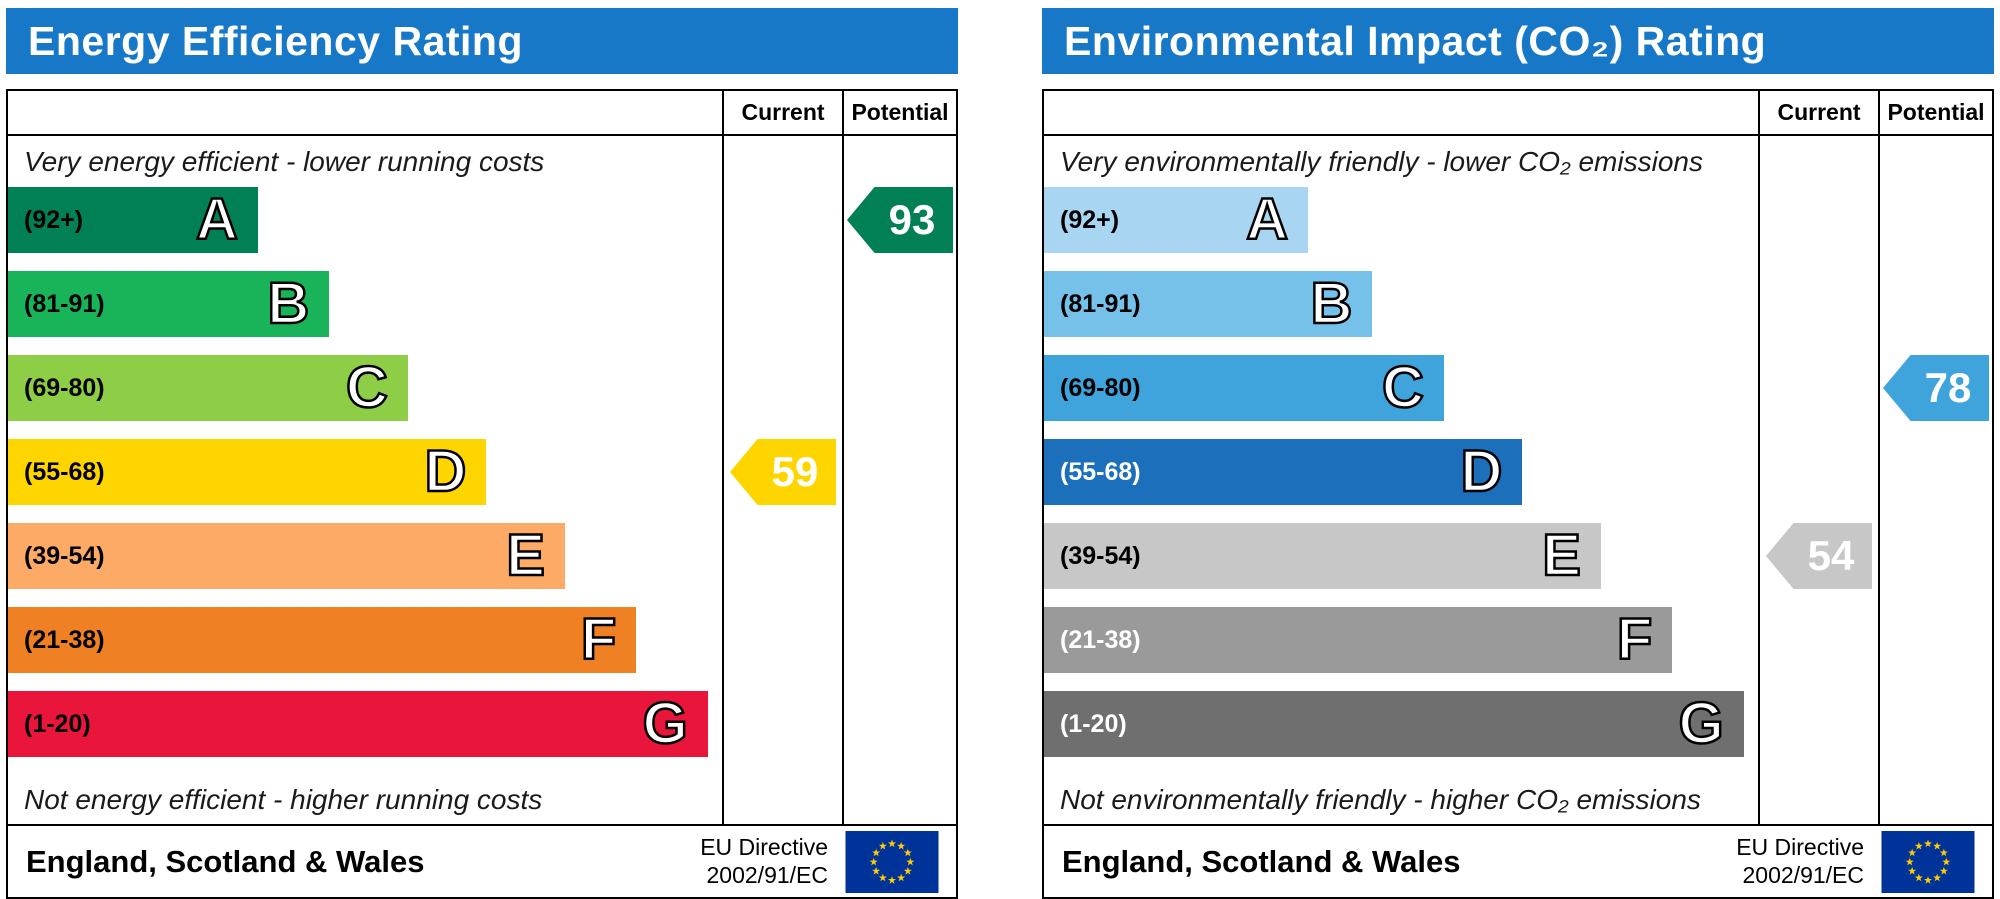 Image resolution: width=2000 pixels, height=899 pixels. I want to click on current-marker: 59, so click(783, 472).